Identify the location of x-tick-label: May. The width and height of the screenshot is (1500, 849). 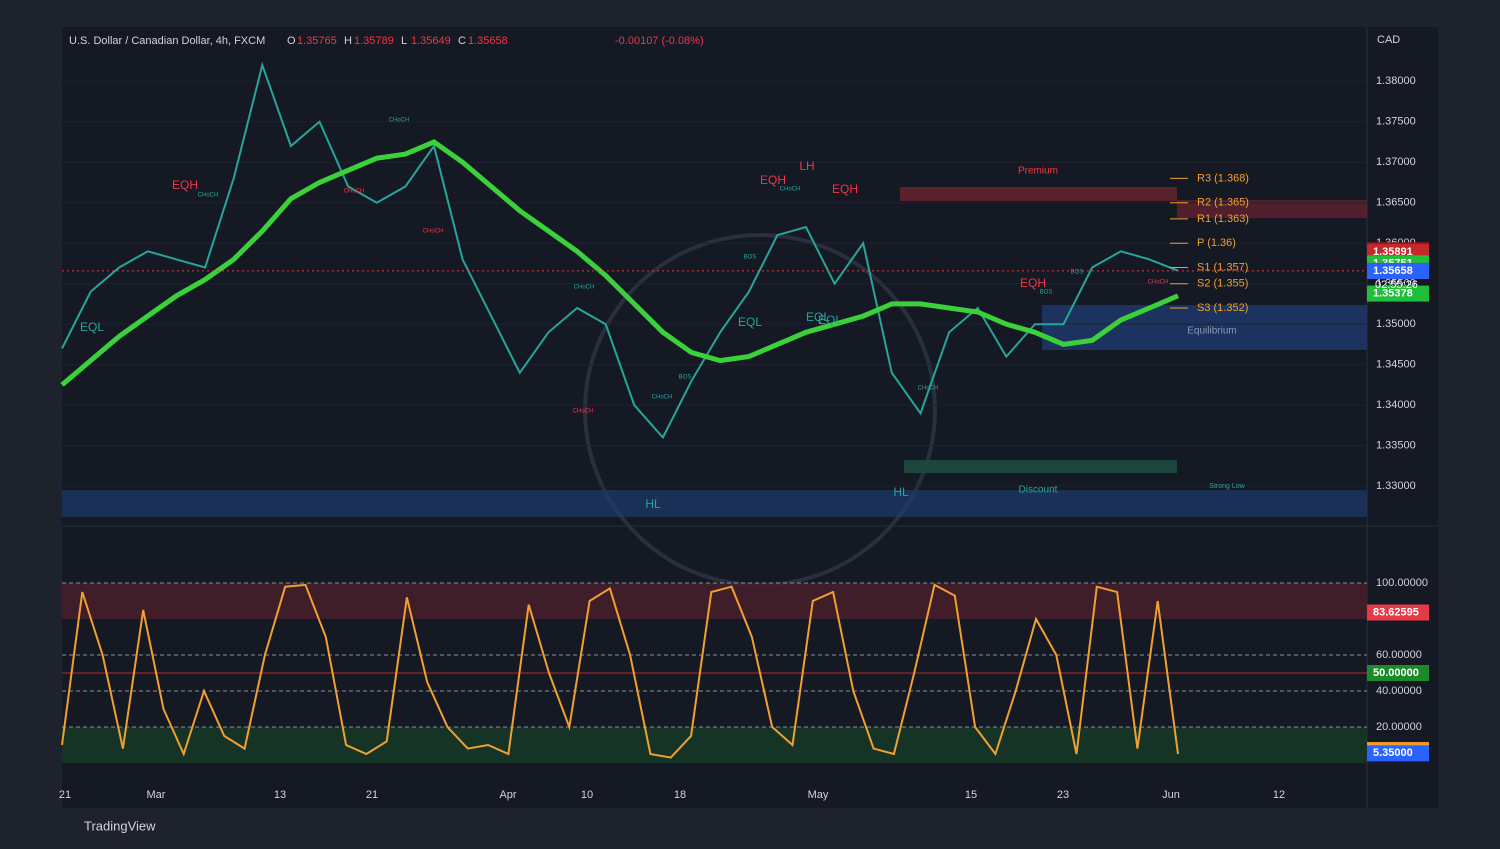
(818, 795).